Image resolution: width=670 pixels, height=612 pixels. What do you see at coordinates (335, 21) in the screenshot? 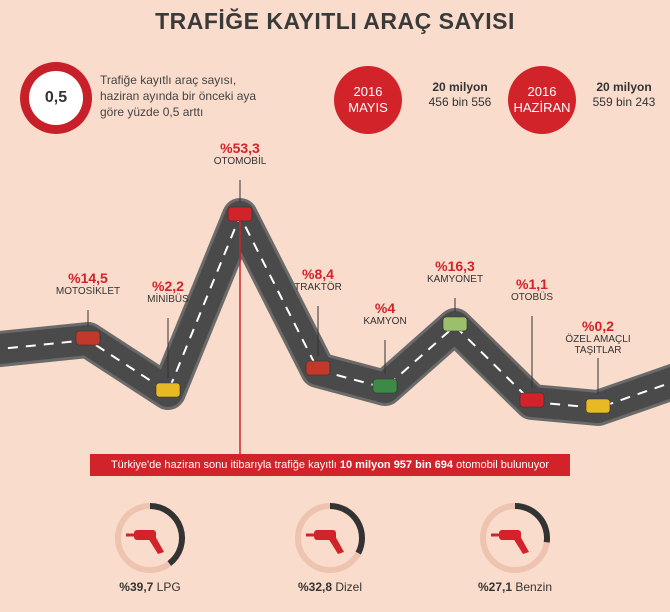
I see `page-title: TRAFİĞE KAYITLI ARAÇ SAYISI` at bounding box center [335, 21].